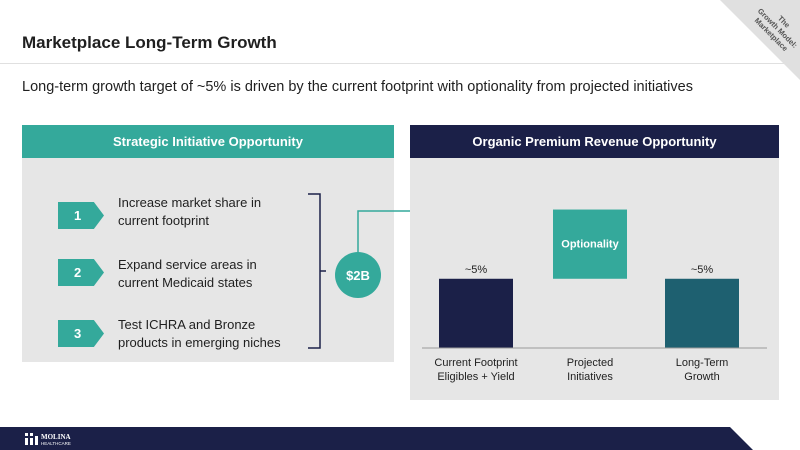 The image size is (800, 450). What do you see at coordinates (773, 434) in the screenshot?
I see `page-number: 41` at bounding box center [773, 434].